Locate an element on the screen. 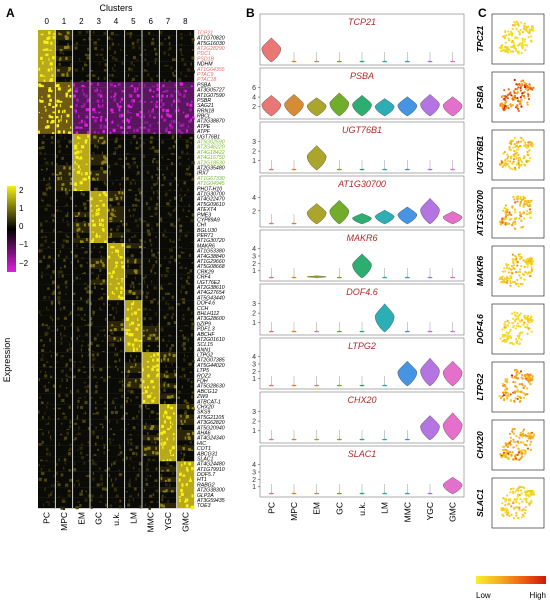 This screenshot has height=611, width=550. gene-label: BHLH112 is located at coordinates (208, 314).